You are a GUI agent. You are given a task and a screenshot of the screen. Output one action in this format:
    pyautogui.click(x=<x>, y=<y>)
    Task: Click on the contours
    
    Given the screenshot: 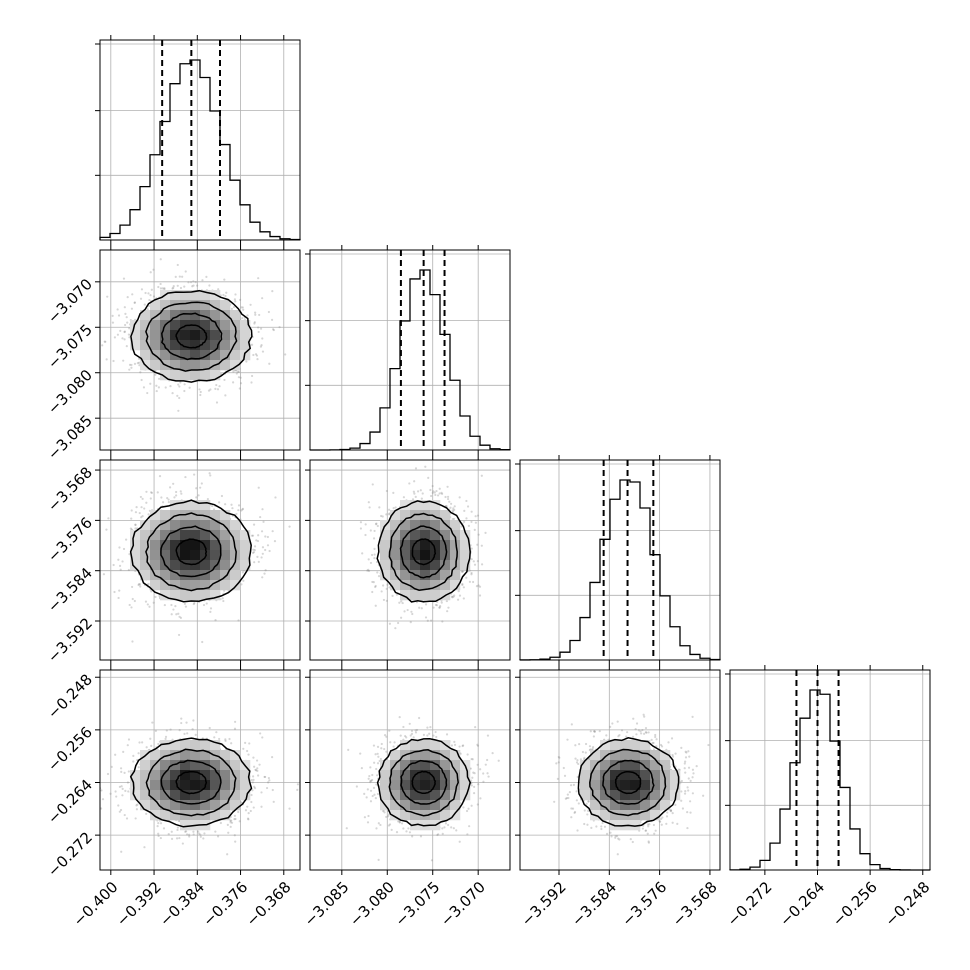 What is the action you would take?
    pyautogui.click(x=191, y=336)
    